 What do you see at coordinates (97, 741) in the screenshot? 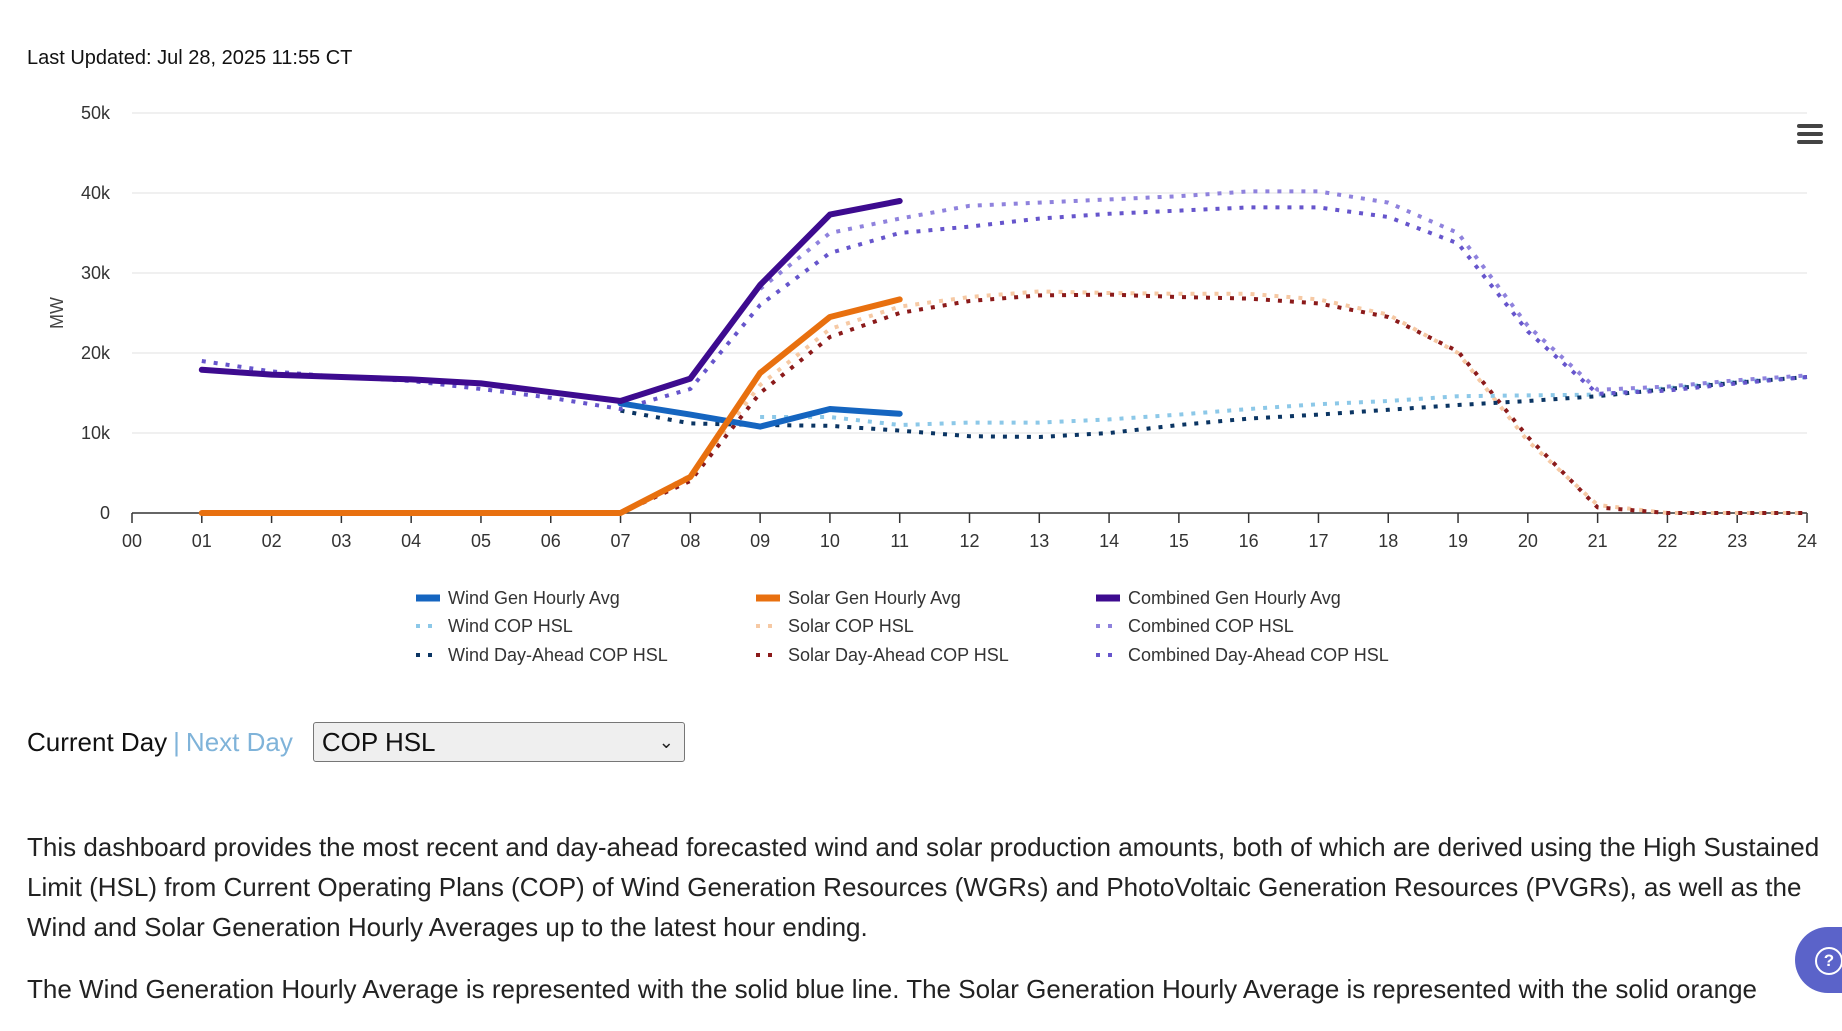
I see `current-day-tab: Current Day` at bounding box center [97, 741].